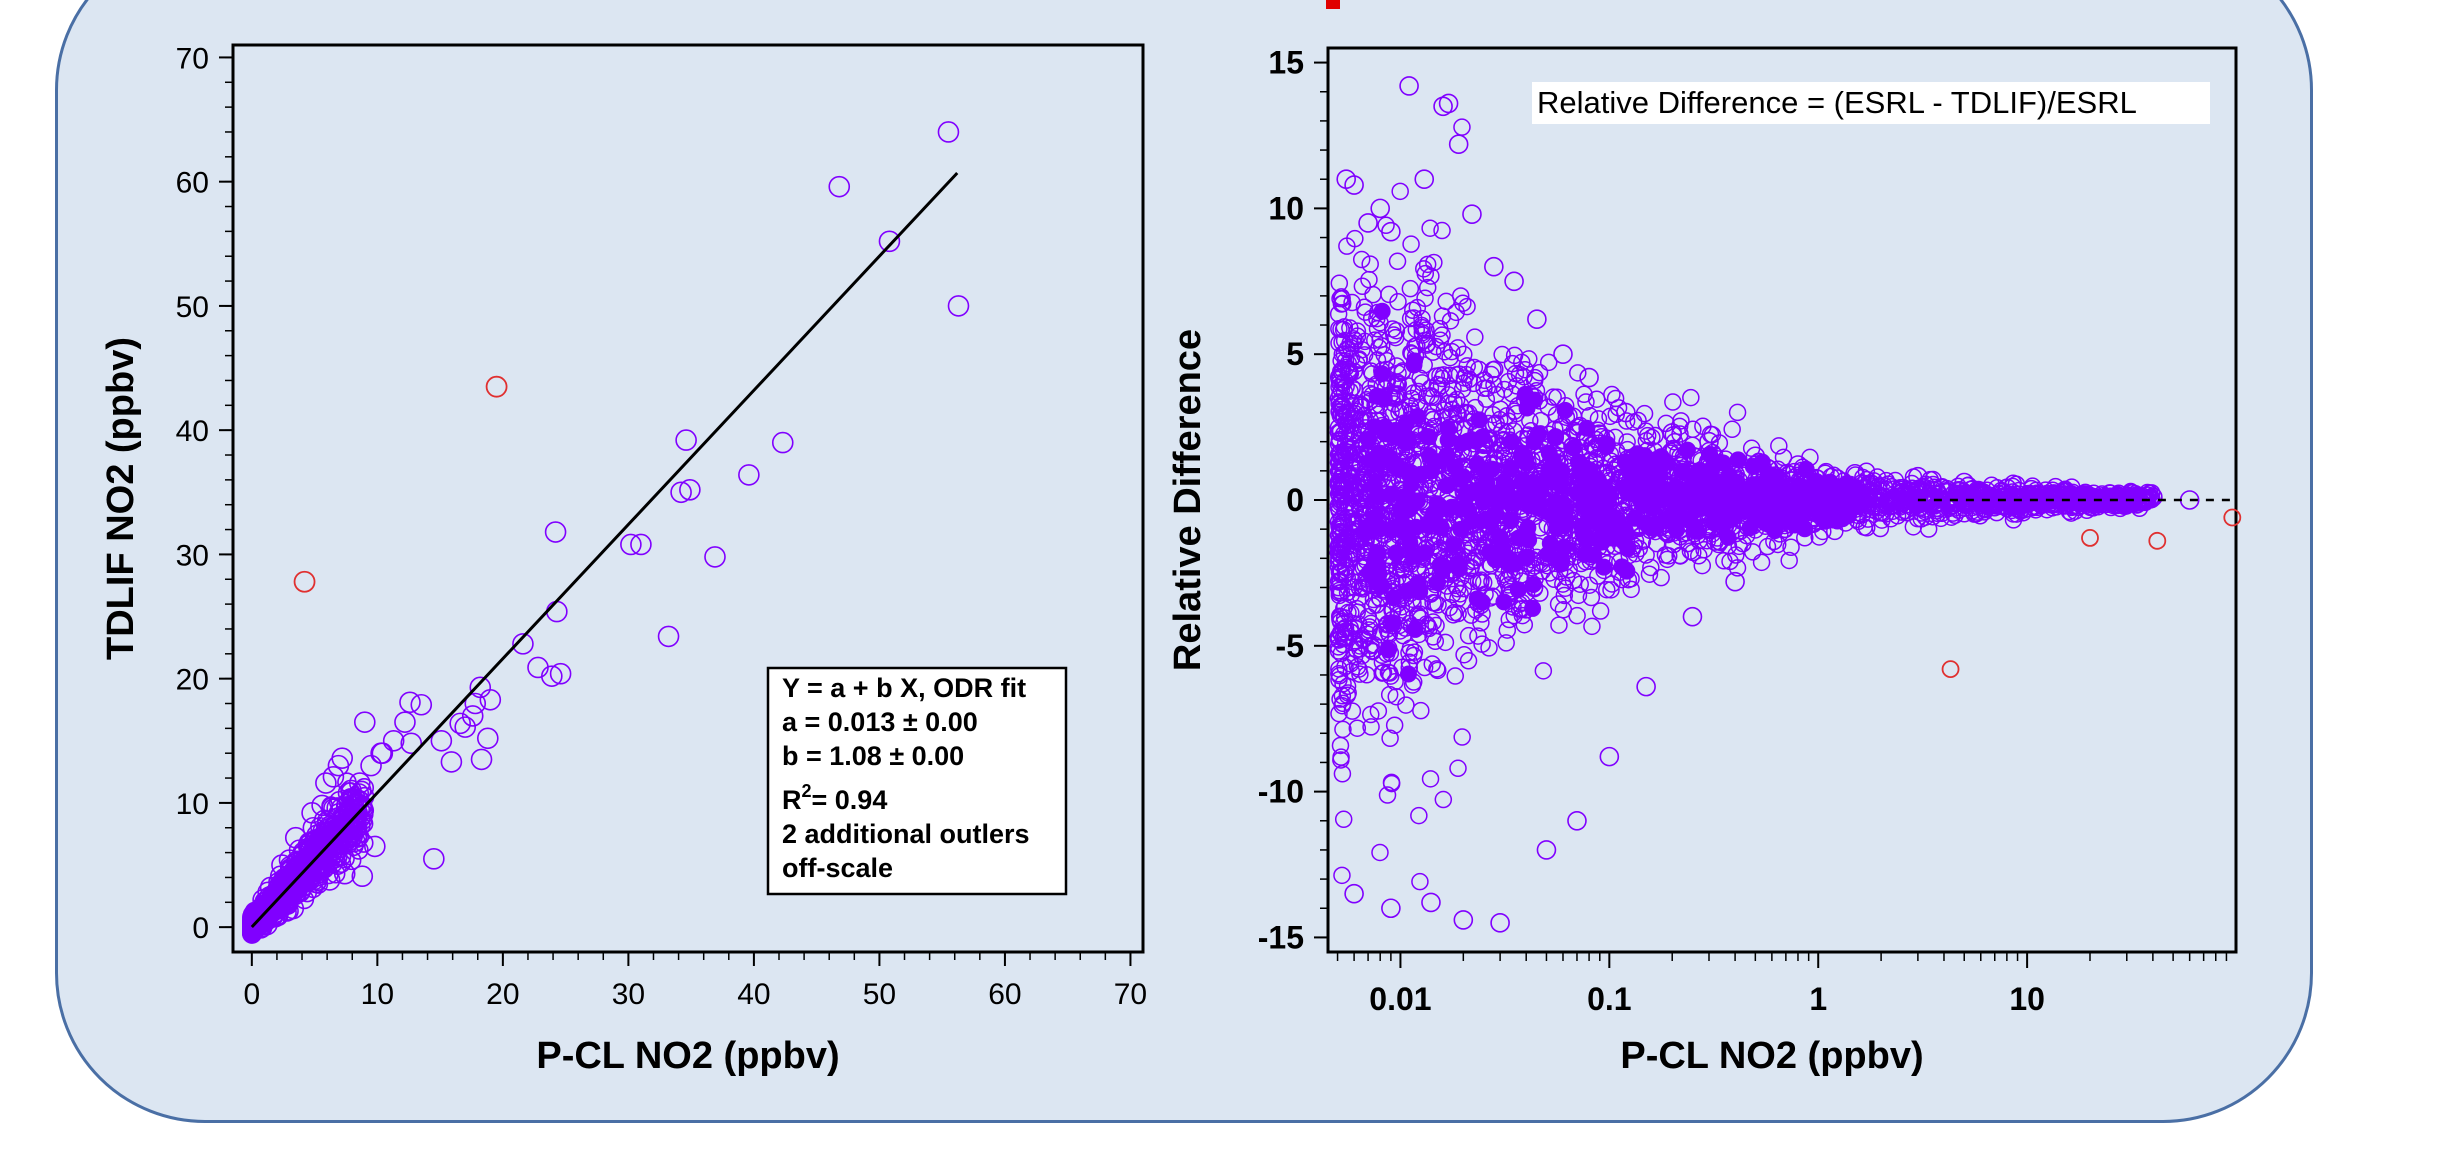 This screenshot has width=2460, height=1153. What do you see at coordinates (1188, 500) in the screenshot?
I see `plot2-ylabel: Relative Difference` at bounding box center [1188, 500].